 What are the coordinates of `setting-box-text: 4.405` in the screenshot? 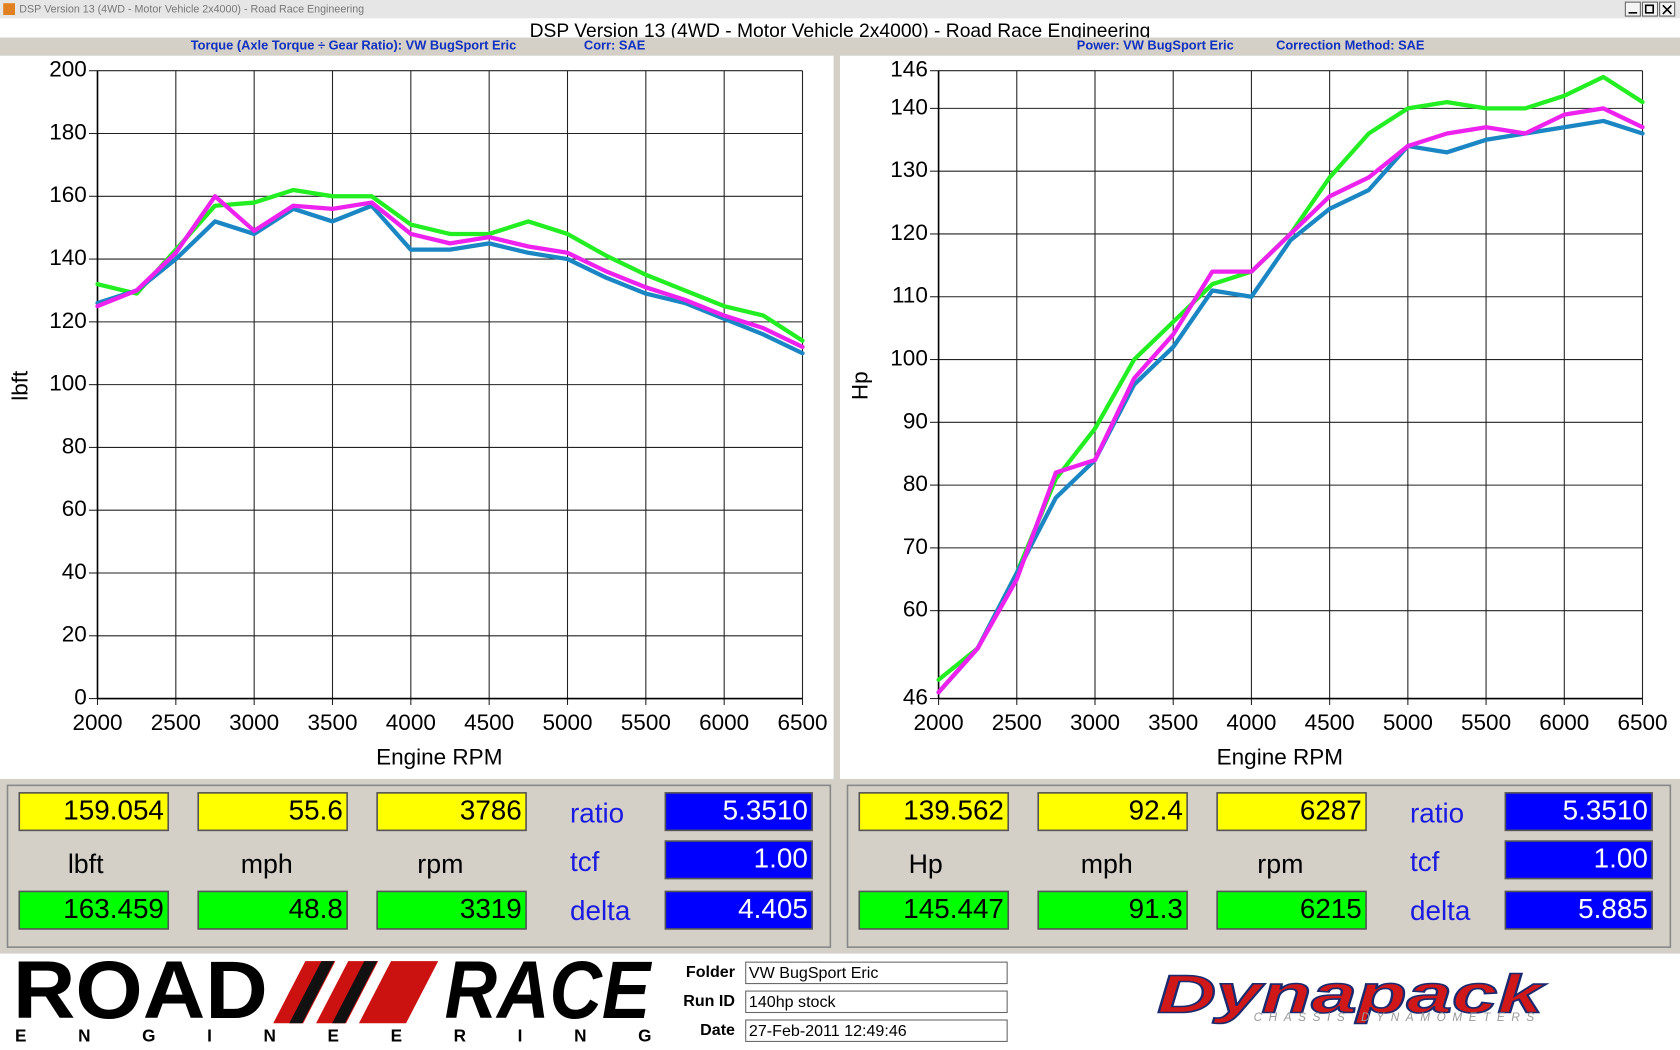 It's located at (773, 908).